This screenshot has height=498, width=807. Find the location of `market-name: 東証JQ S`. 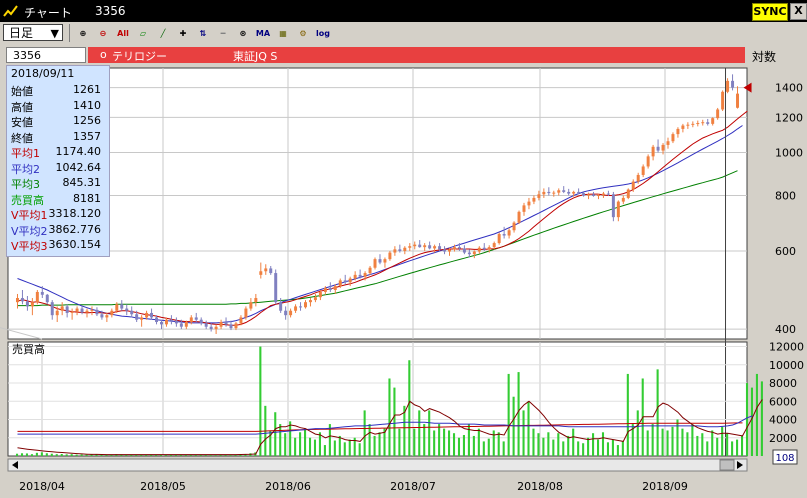

market-name: 東証JQ S is located at coordinates (255, 56).